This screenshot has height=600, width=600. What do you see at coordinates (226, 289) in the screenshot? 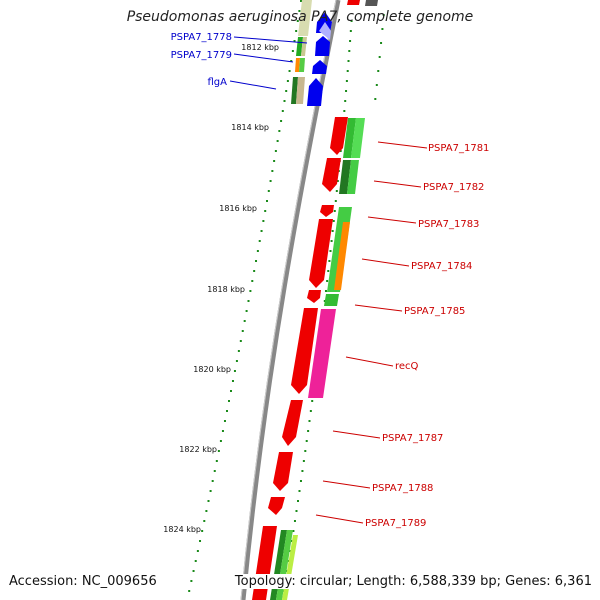
I see `tick-label-1818: 1818 kbp` at bounding box center [226, 289].